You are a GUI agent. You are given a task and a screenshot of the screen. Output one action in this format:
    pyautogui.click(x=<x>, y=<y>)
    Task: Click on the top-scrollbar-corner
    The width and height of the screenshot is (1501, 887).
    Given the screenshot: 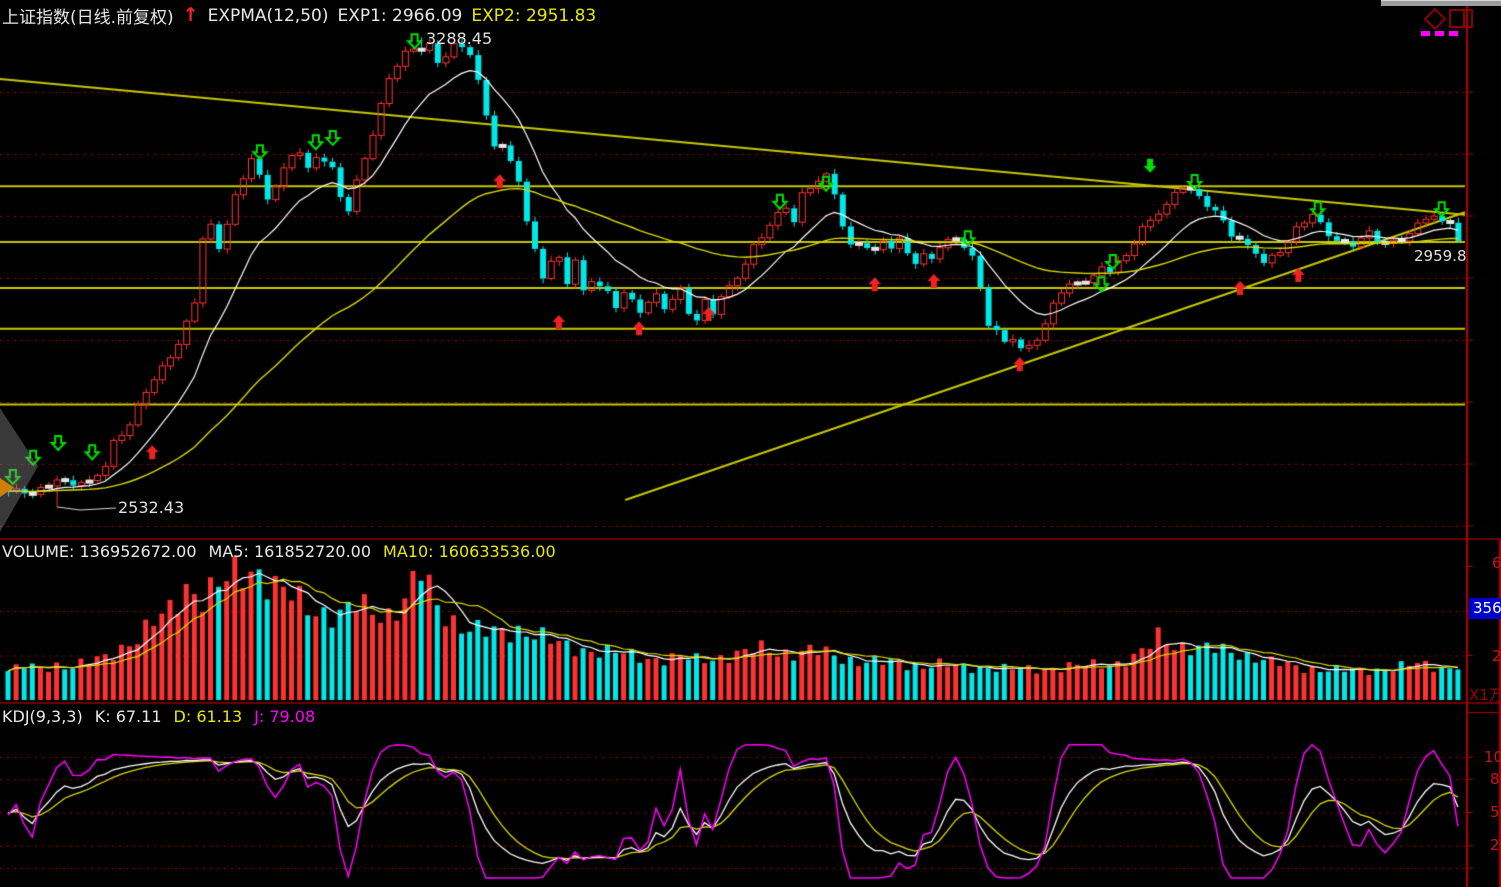 What is the action you would take?
    pyautogui.click(x=1441, y=3)
    